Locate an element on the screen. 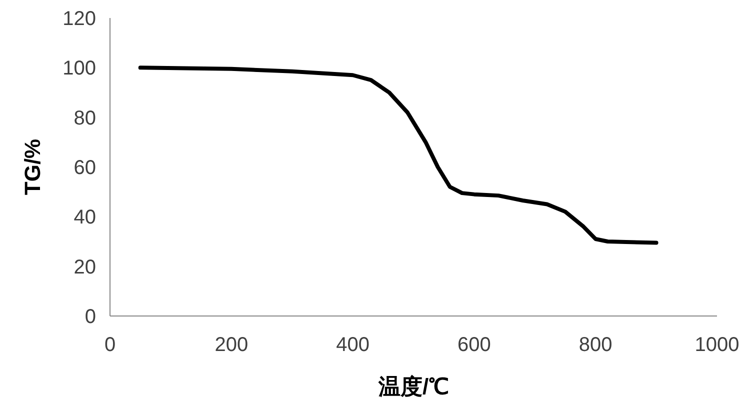 This screenshot has width=741, height=407. y-tick-label: 100 is located at coordinates (79, 69).